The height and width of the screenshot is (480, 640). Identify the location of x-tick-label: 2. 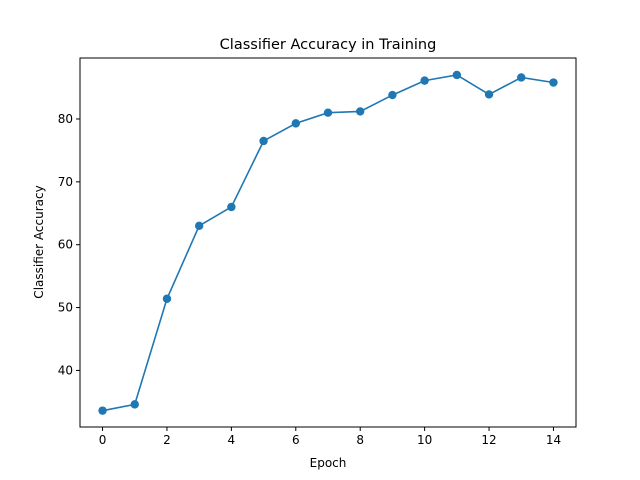
(167, 440).